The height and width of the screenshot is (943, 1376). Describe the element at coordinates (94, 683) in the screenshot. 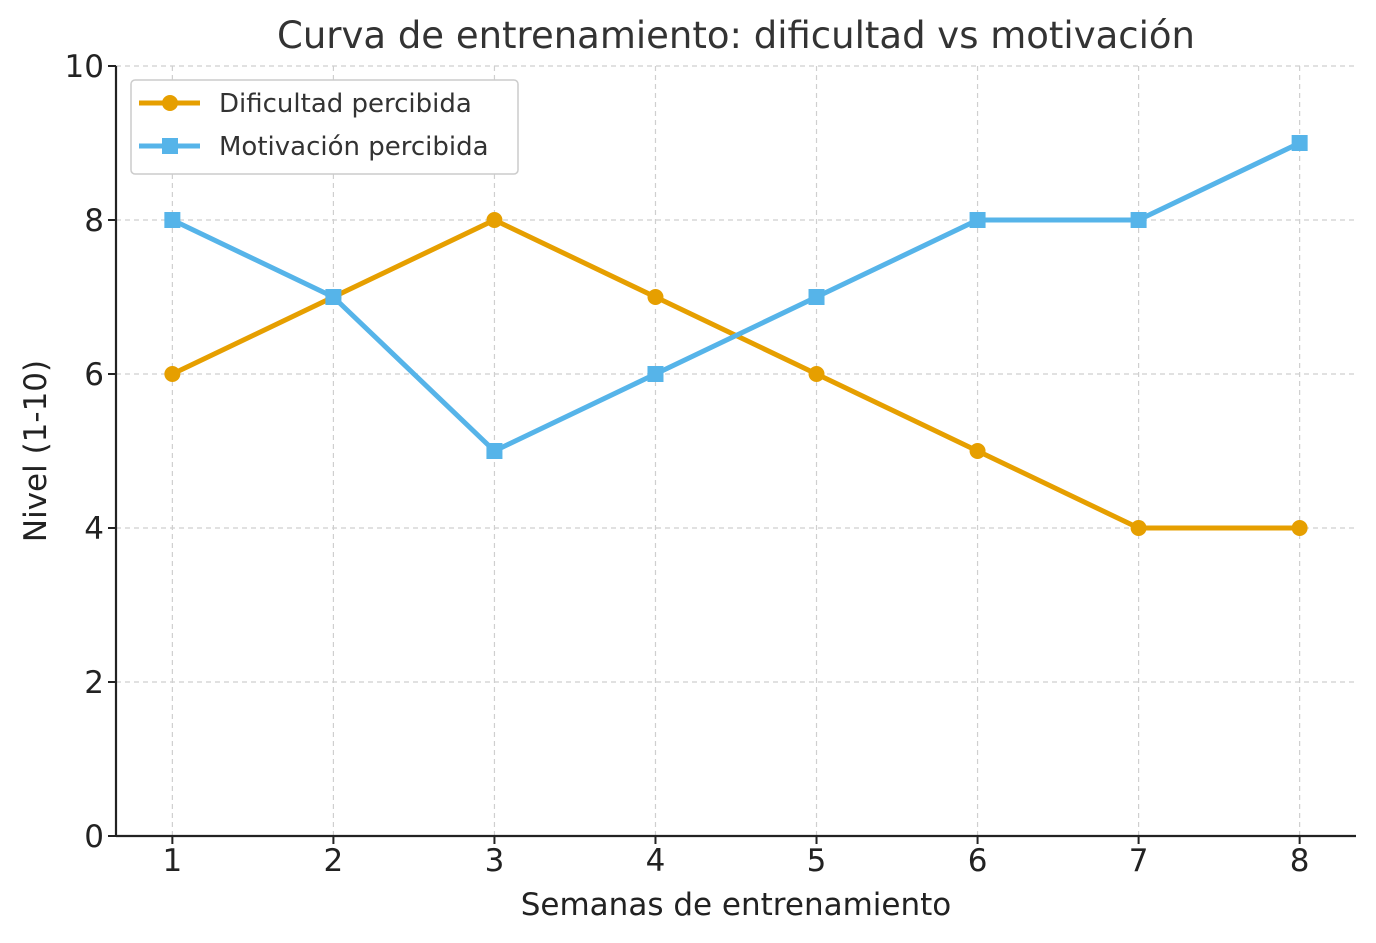

I see `y-tick-label: 2` at that location.